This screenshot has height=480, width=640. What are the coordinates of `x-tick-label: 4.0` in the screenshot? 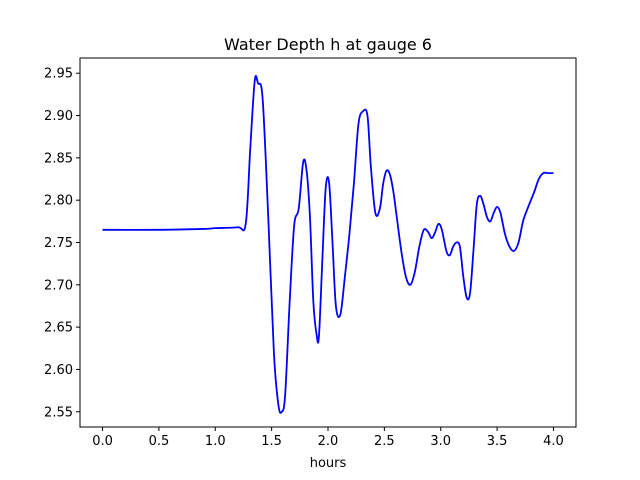 It's located at (553, 441).